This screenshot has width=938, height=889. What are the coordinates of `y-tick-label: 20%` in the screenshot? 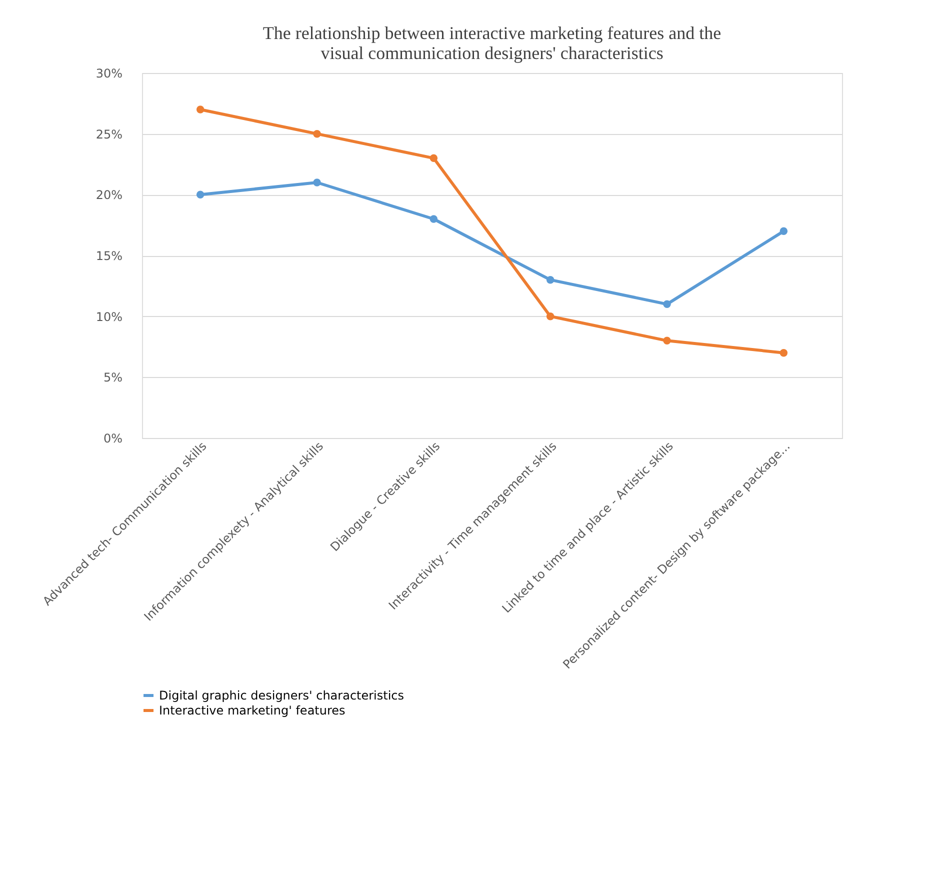 It's located at (109, 195).